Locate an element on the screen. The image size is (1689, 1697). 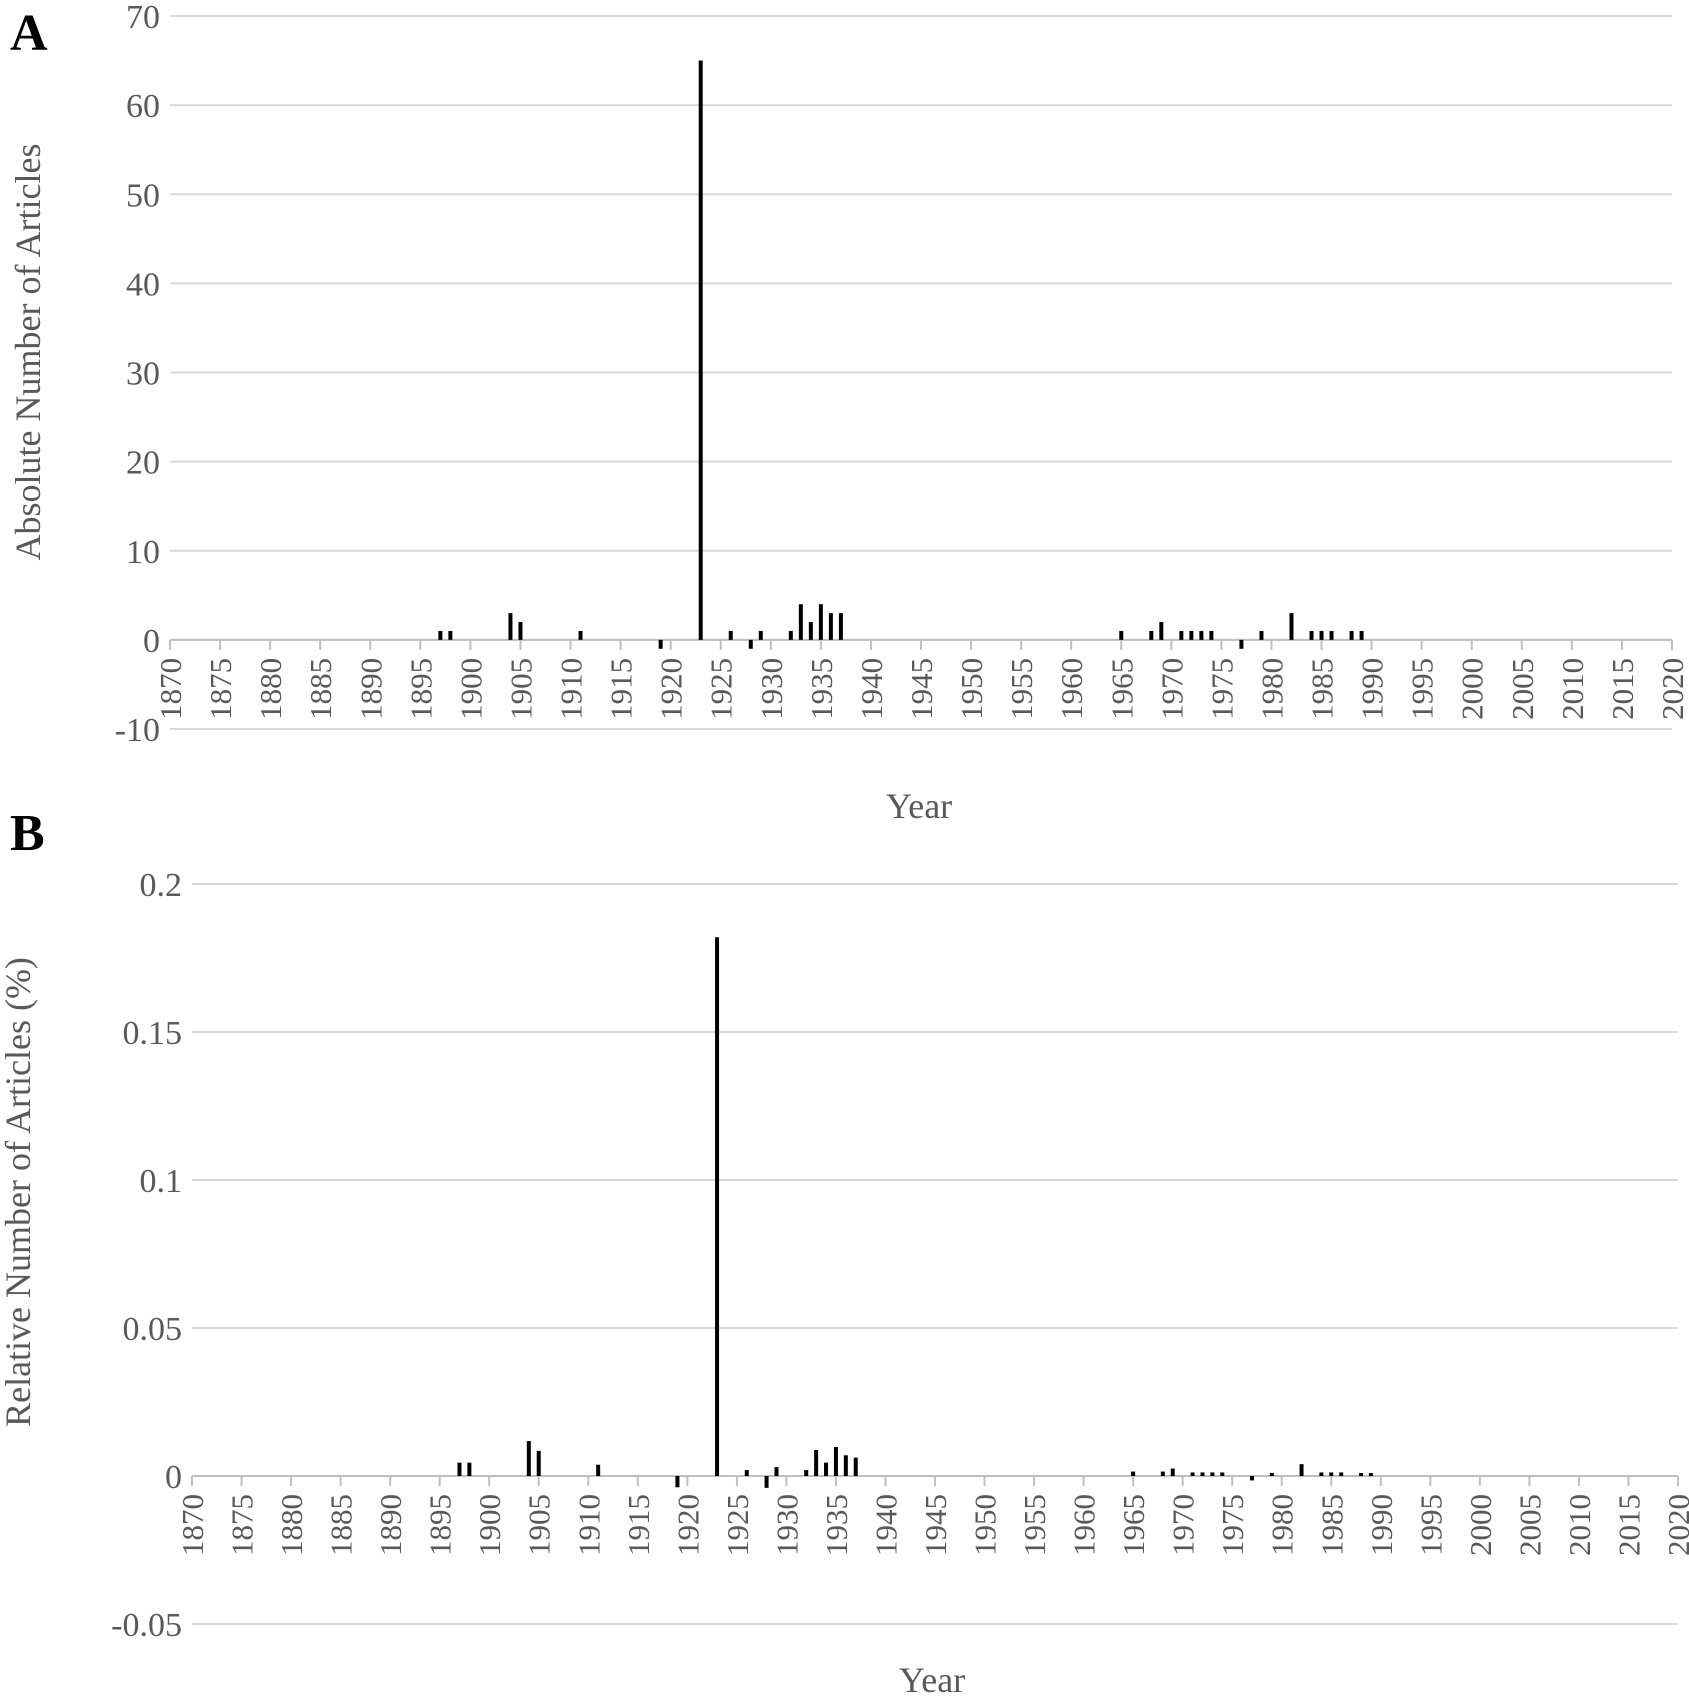
x-tick-label: 1925 is located at coordinates (721, 689).